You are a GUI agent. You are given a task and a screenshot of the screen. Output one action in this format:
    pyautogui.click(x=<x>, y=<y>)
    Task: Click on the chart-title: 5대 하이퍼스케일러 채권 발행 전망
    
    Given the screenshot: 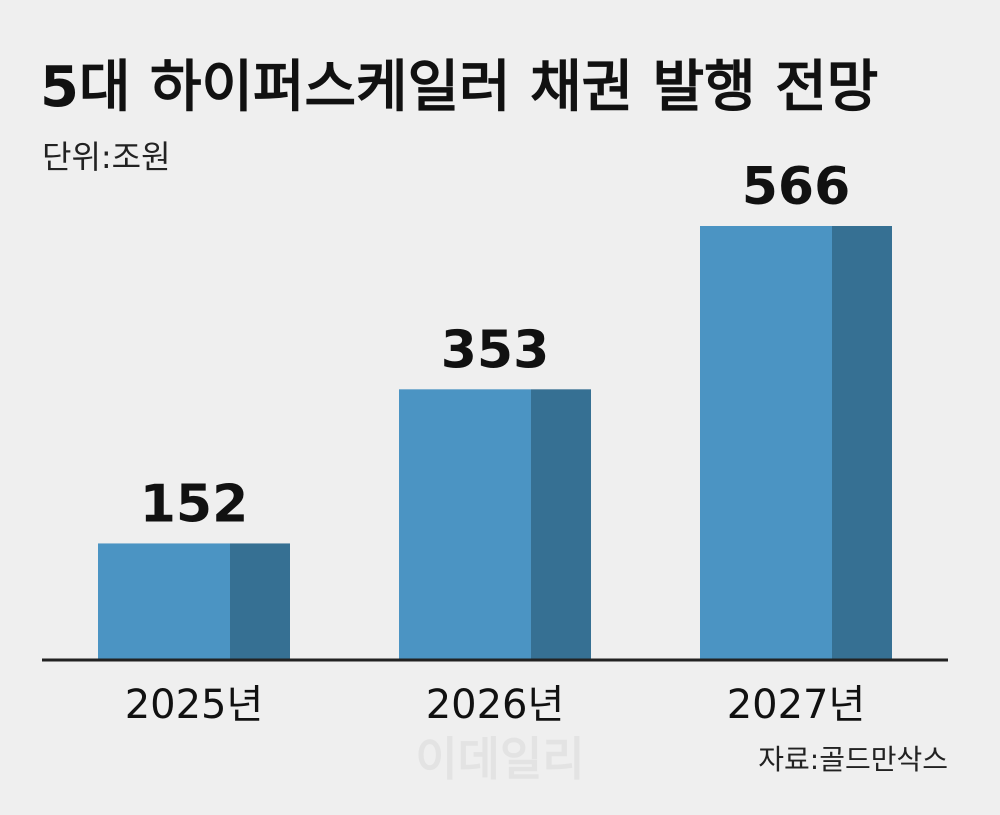 What is the action you would take?
    pyautogui.click(x=459, y=87)
    